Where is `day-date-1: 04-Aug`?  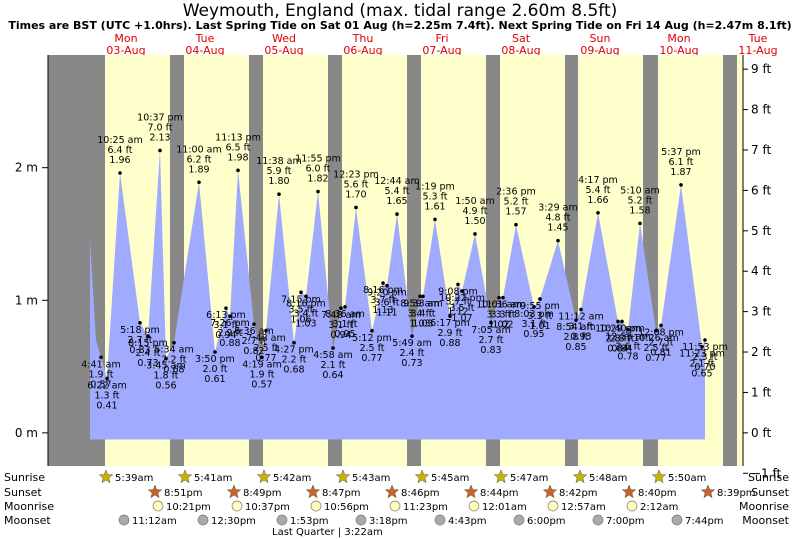 day-date-1: 04-Aug is located at coordinates (204, 50).